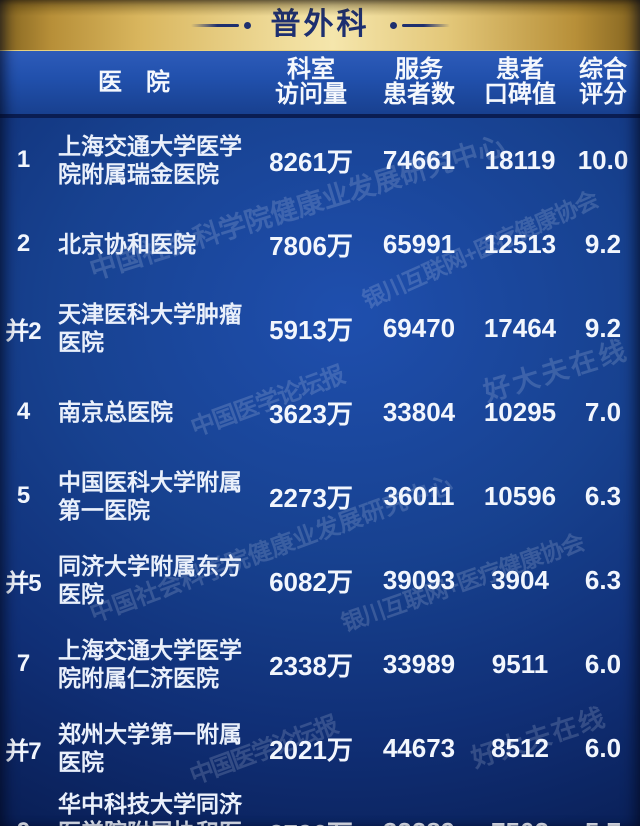 This screenshot has width=640, height=826. What do you see at coordinates (520, 747) in the screenshot?
I see `reputation-cell: 8512` at bounding box center [520, 747].